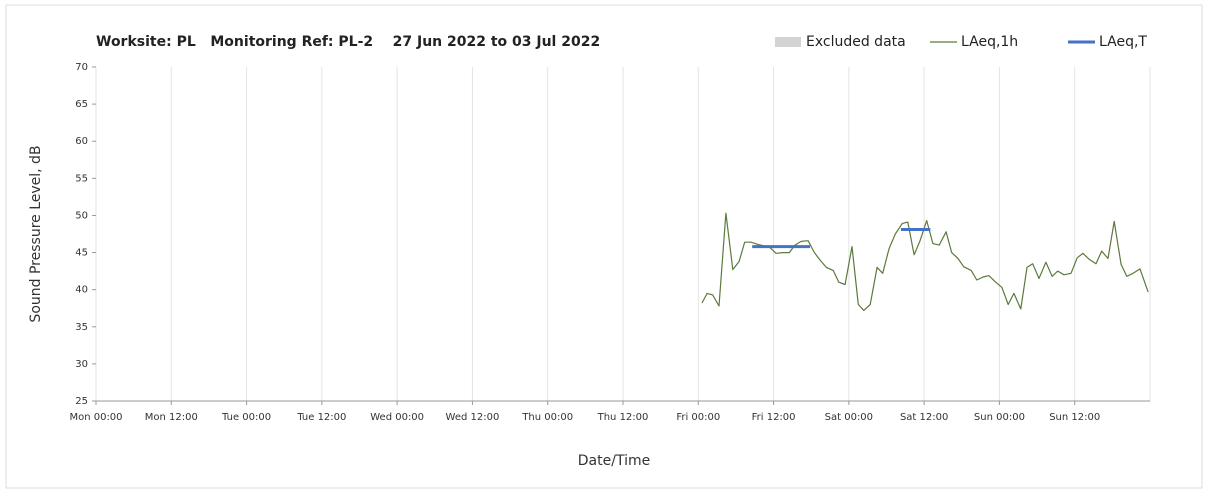 The width and height of the screenshot is (1208, 493). I want to click on x-tick-label: Thu 12:00, so click(623, 417).